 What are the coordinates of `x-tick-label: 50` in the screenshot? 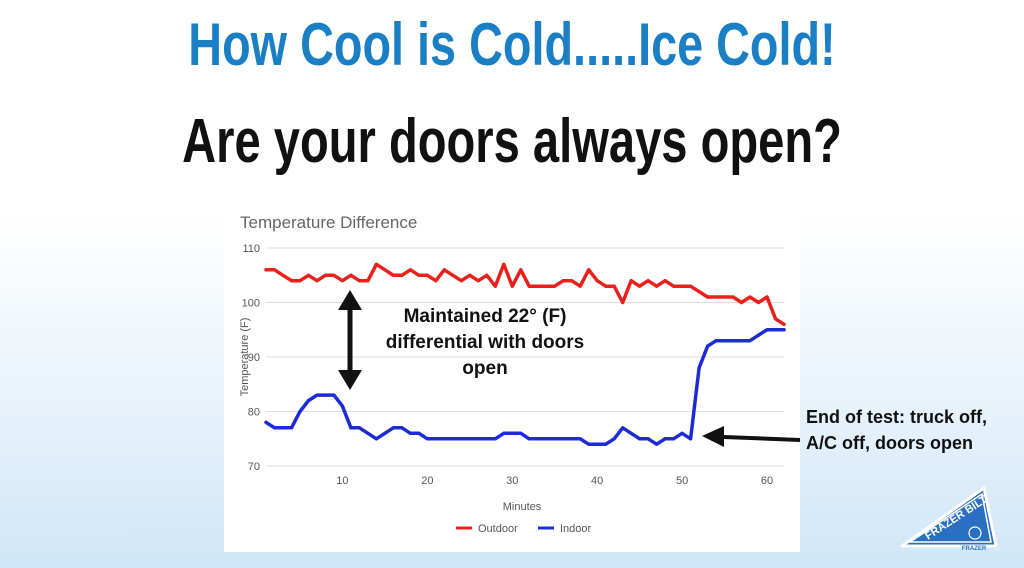 It's located at (682, 481).